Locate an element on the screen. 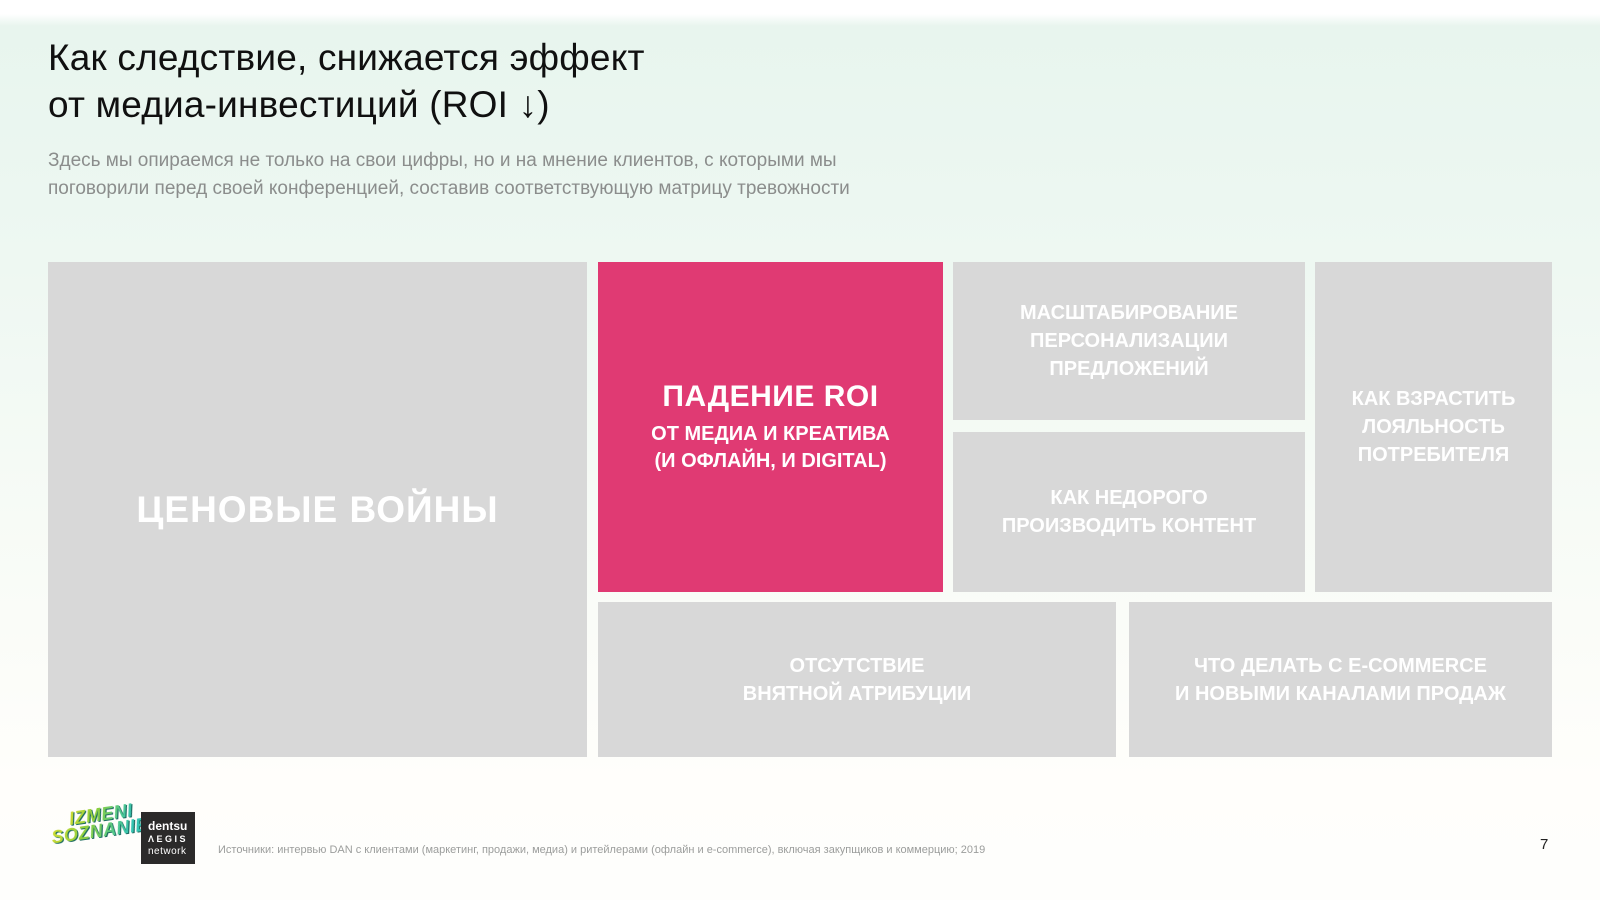 Image resolution: width=1600 pixels, height=900 pixels. izmeni-logo-line-2: SOZNANIE is located at coordinates (100, 831).